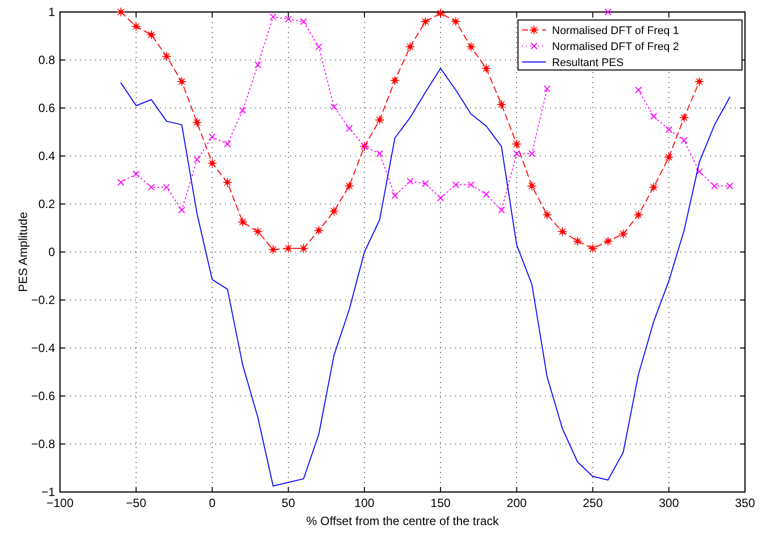 The image size is (764, 533). Describe the element at coordinates (43, 396) in the screenshot. I see `y-tick-label: −0.6` at that location.